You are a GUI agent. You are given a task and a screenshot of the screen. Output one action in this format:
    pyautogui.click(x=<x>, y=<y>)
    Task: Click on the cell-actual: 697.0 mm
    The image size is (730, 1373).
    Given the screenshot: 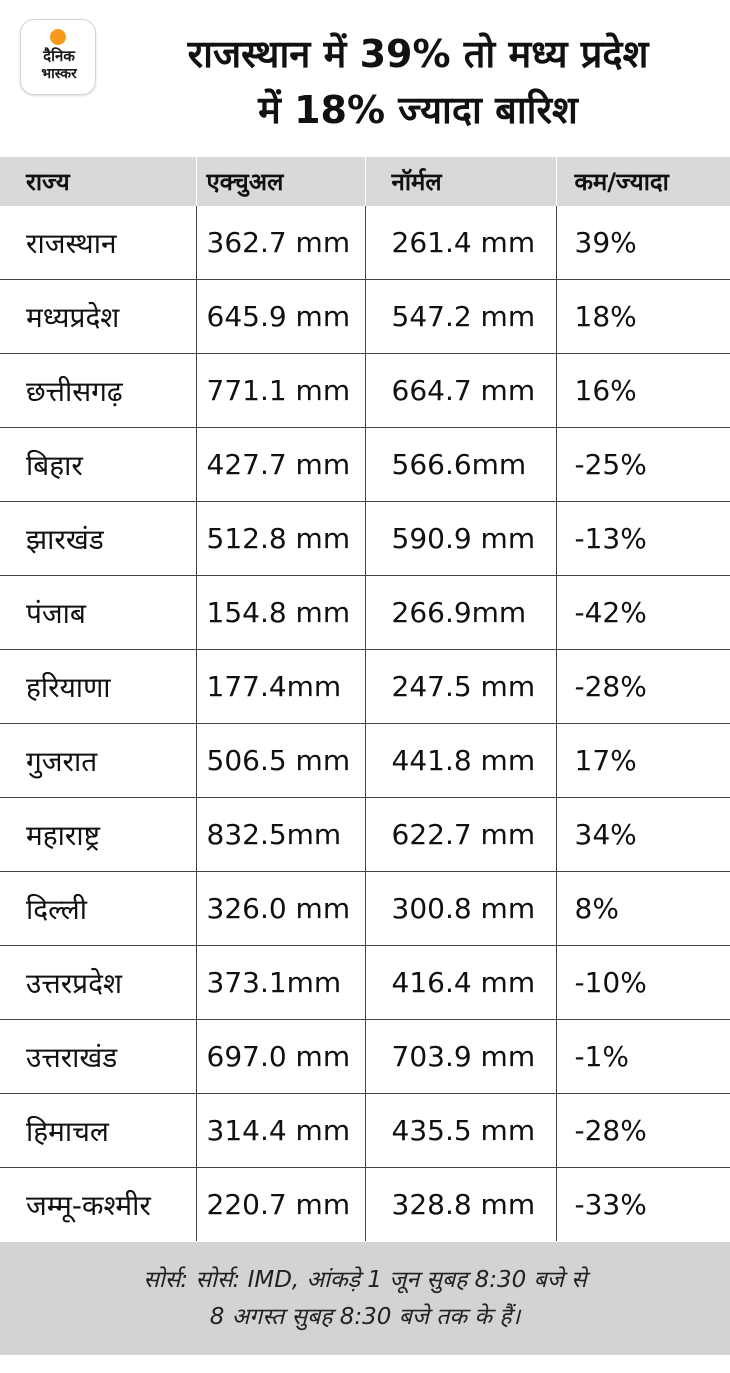 What is the action you would take?
    pyautogui.click(x=280, y=1056)
    